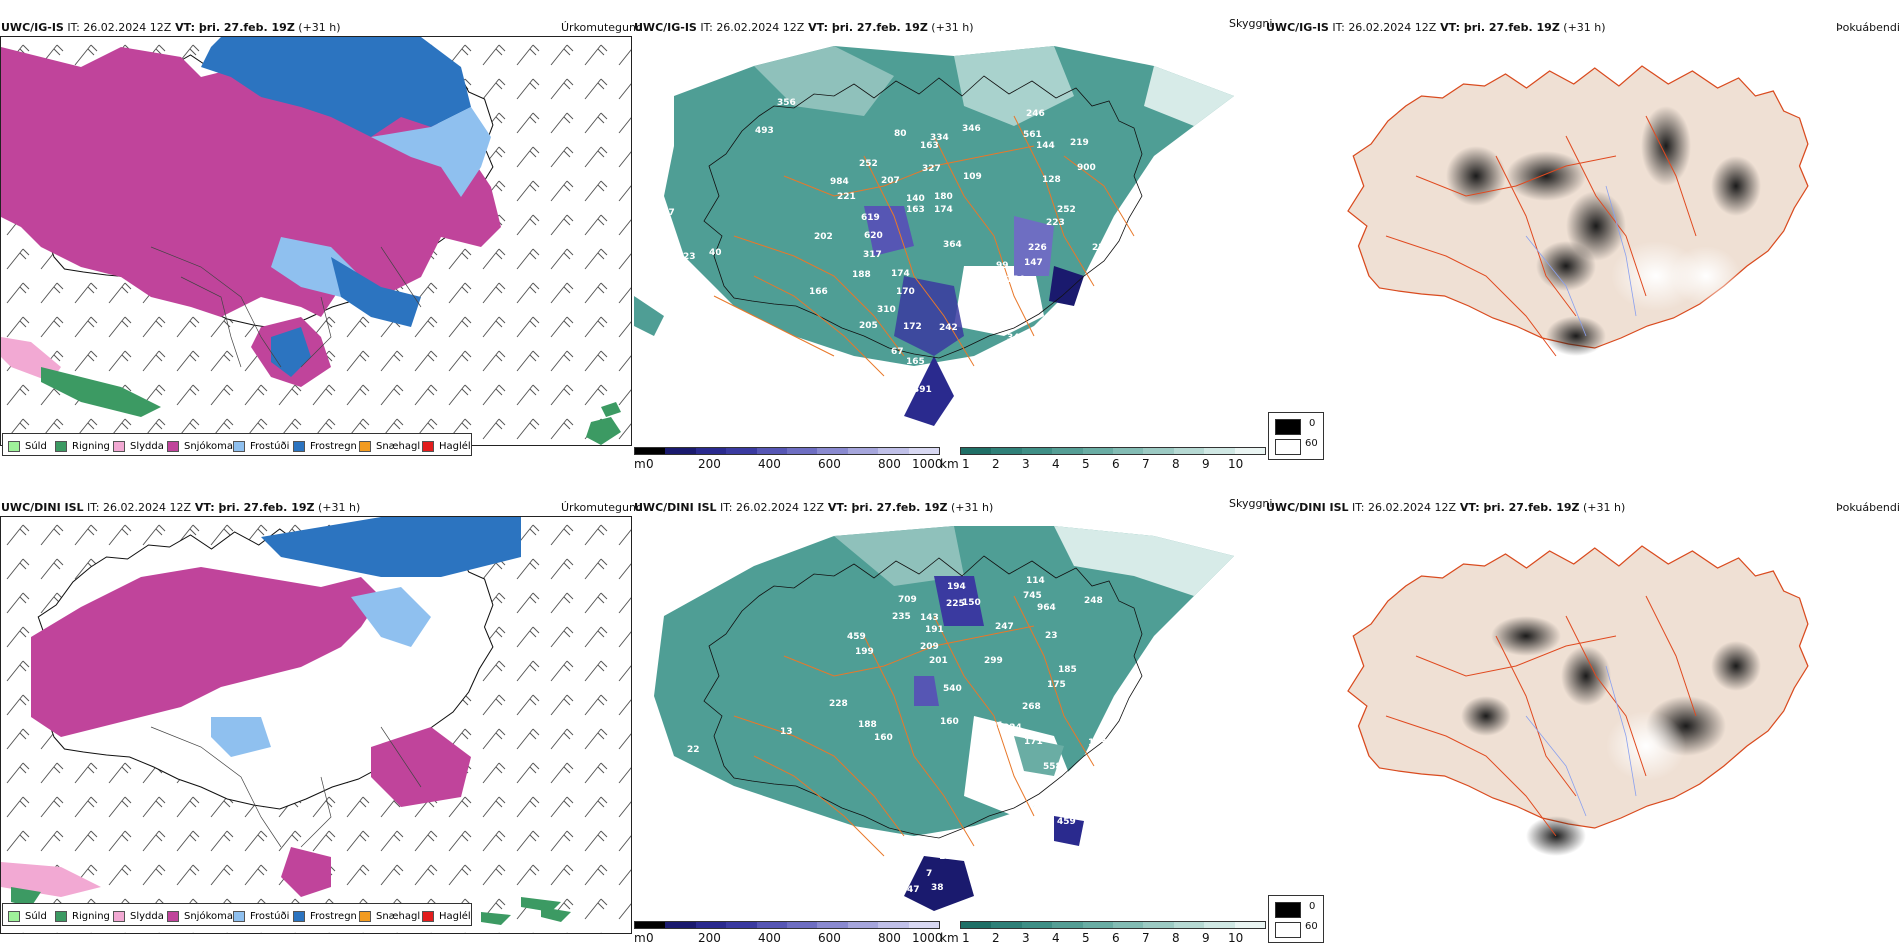 Image resolution: width=1900 pixels, height=950 pixels. Describe the element at coordinates (868, 164) in the screenshot. I see `svg-text: 252` at that location.